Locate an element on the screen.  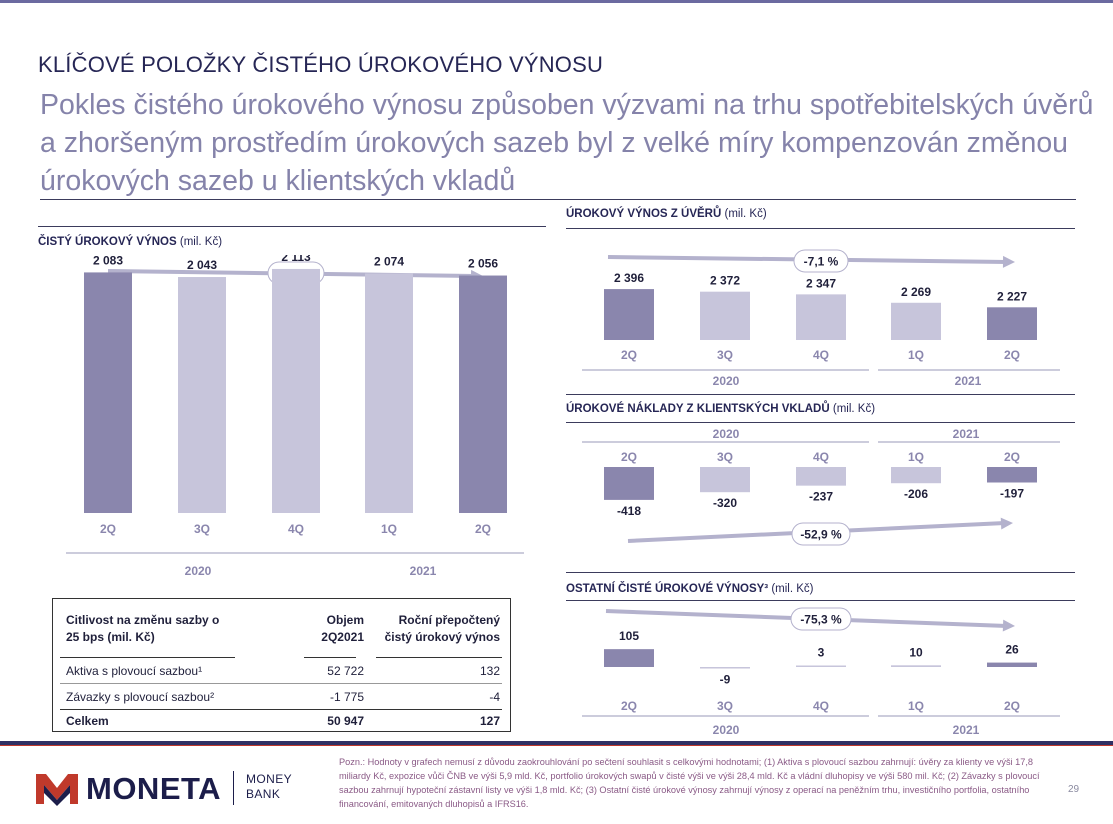
dep-change-label: -52,9 % is located at coordinates (821, 535).